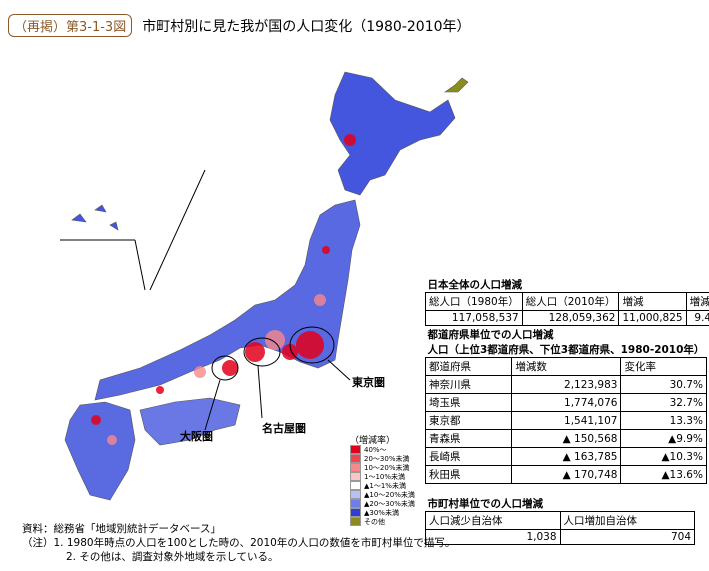 Image resolution: width=709 pixels, height=571 pixels. Describe the element at coordinates (385, 476) in the screenshot. I see `legend-label: 1～10%未満` at that location.